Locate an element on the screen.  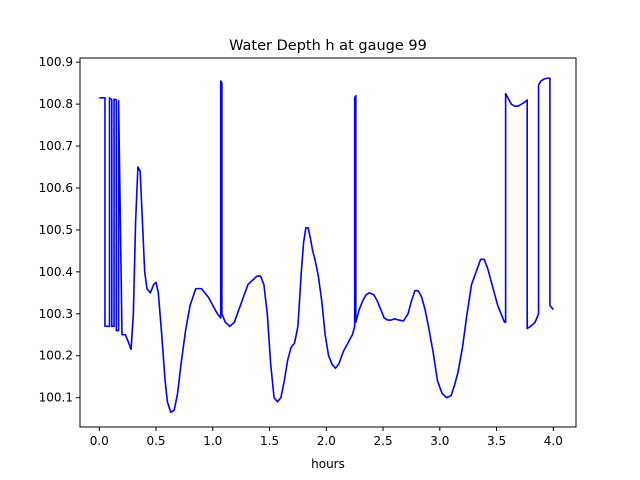
x-tick-label: 1.5 is located at coordinates (269, 441).